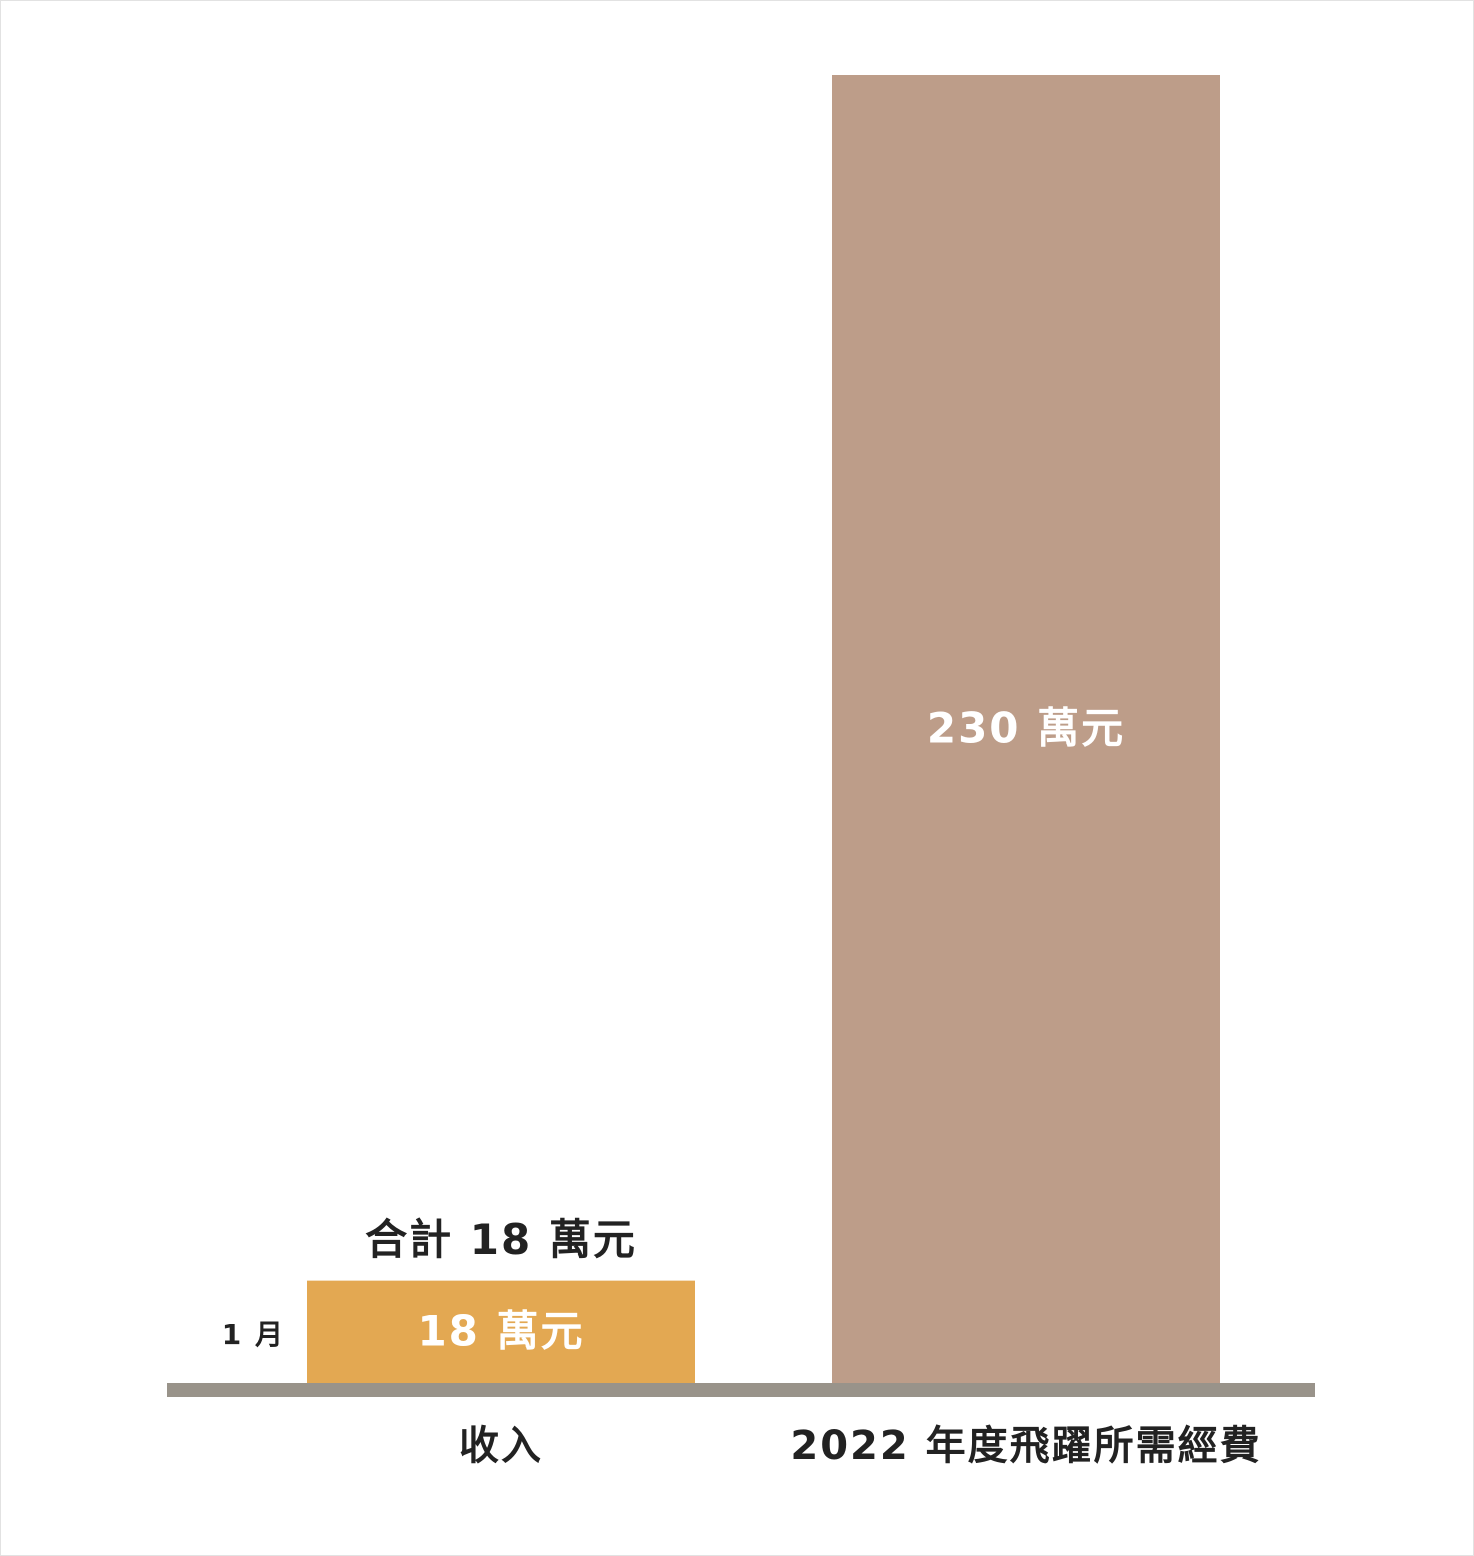 This screenshot has width=1474, height=1556. Describe the element at coordinates (501, 1239) in the screenshot. I see `total-label: 合計 18 萬元` at that location.